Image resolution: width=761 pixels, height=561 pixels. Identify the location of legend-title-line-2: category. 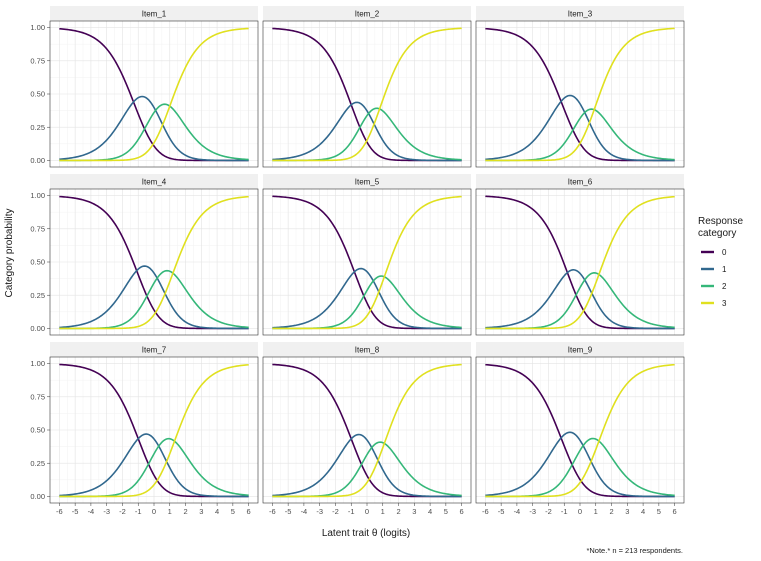
(717, 233).